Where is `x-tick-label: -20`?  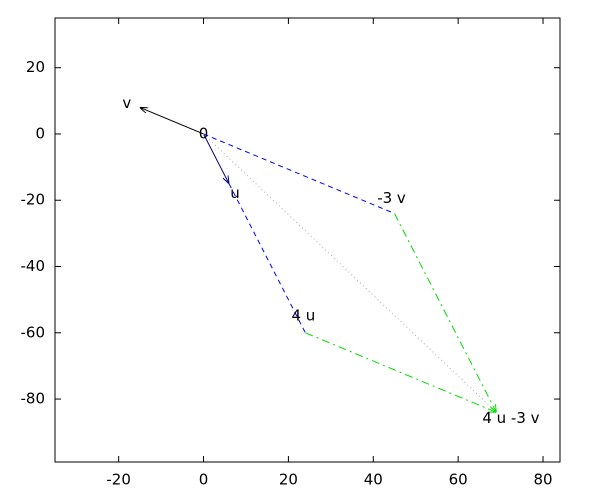 x-tick-label: -20 is located at coordinates (118, 480).